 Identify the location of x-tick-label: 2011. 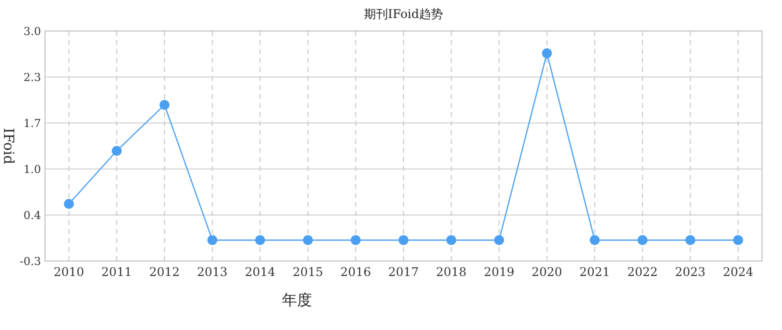
(116, 272).